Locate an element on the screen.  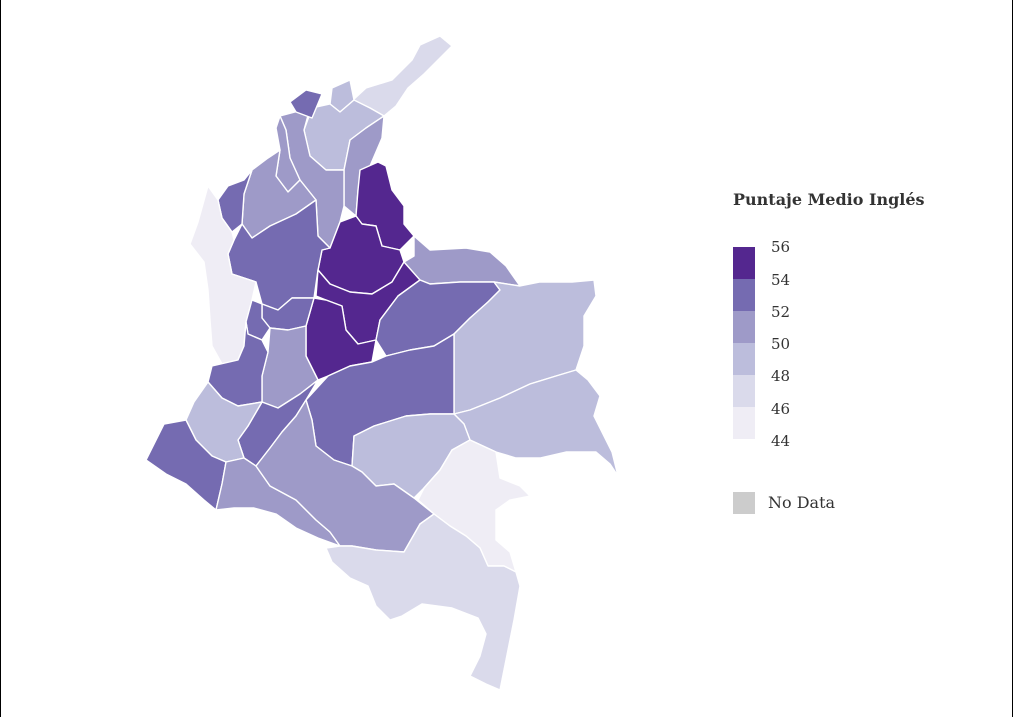
region-arauca is located at coordinates (462, 261).